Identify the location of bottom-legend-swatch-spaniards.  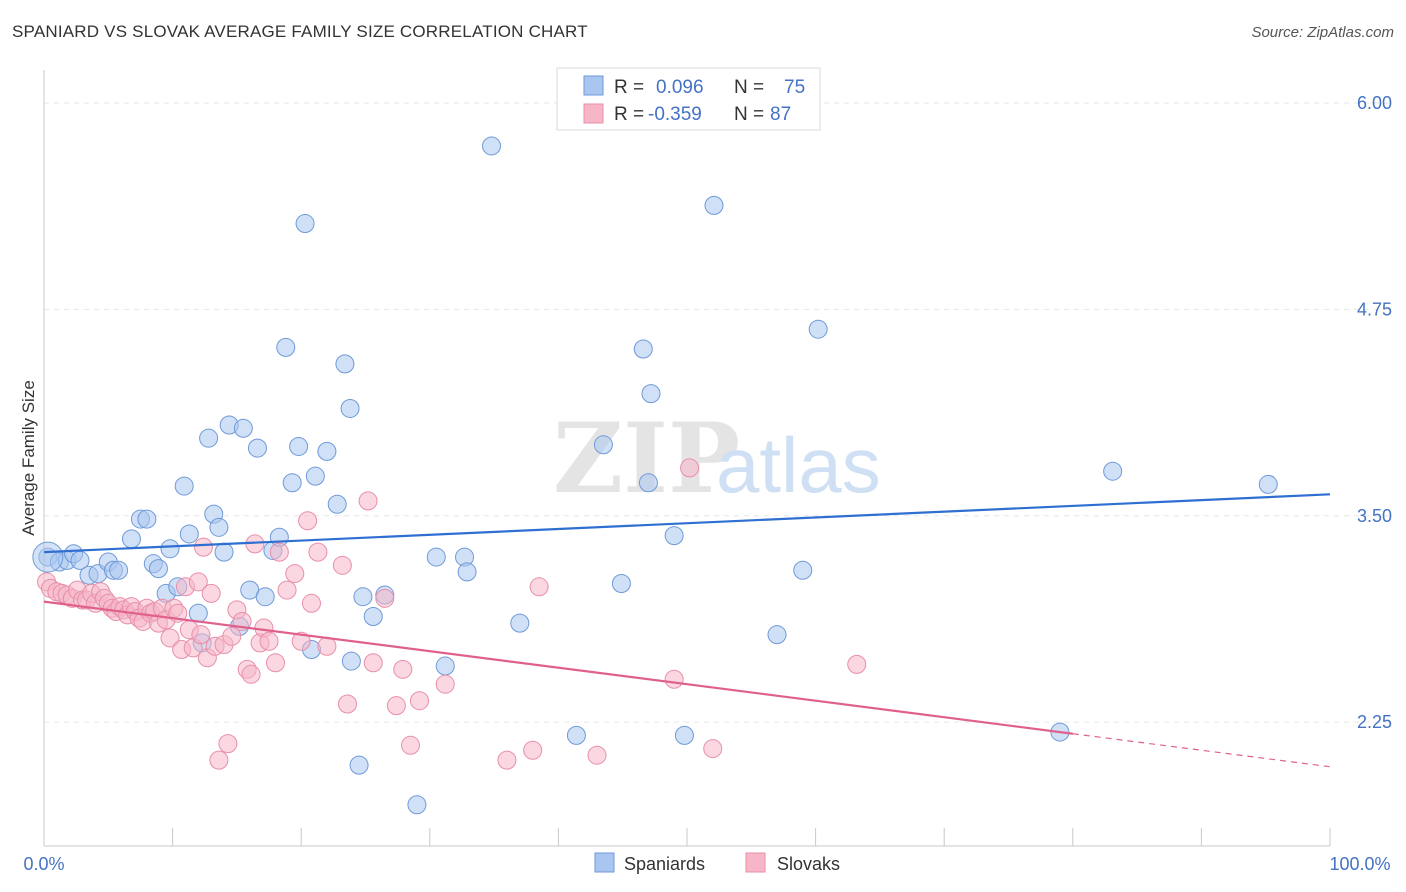
(604, 862).